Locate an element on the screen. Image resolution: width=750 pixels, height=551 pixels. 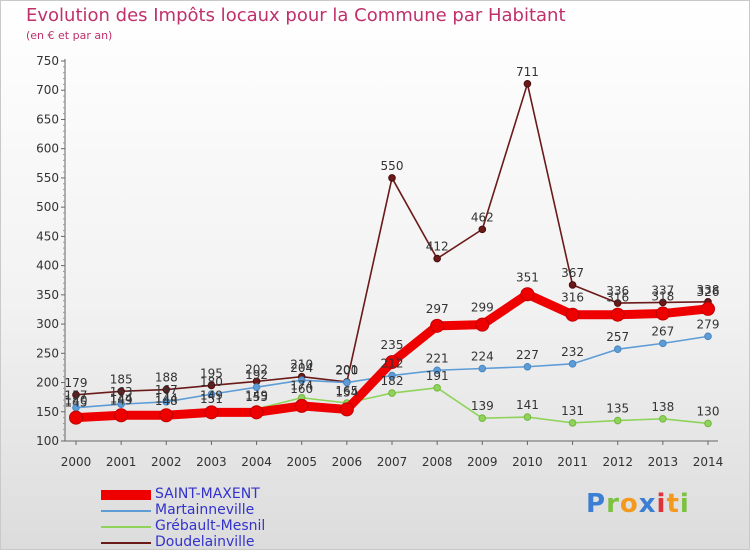
y-tick-label: 750 is located at coordinates (47, 61).